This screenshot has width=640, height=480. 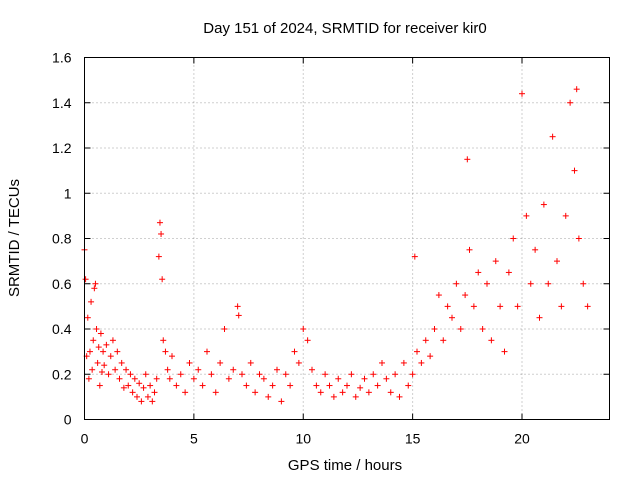 What do you see at coordinates (345, 465) in the screenshot?
I see `x-axis-label: GPS time / hours` at bounding box center [345, 465].